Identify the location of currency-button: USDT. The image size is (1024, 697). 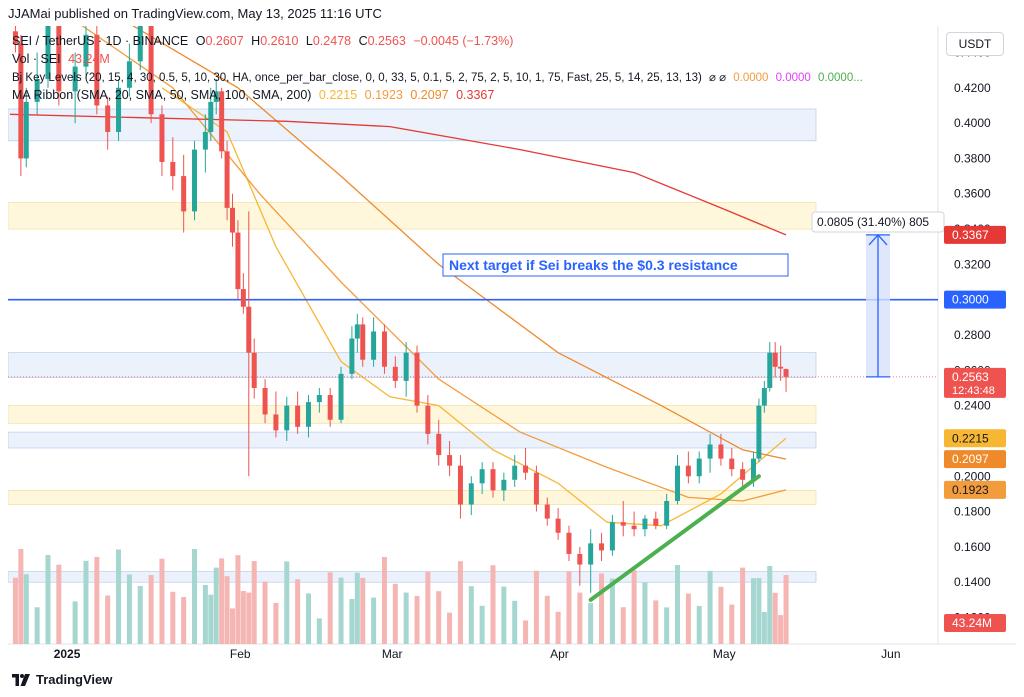
(975, 44).